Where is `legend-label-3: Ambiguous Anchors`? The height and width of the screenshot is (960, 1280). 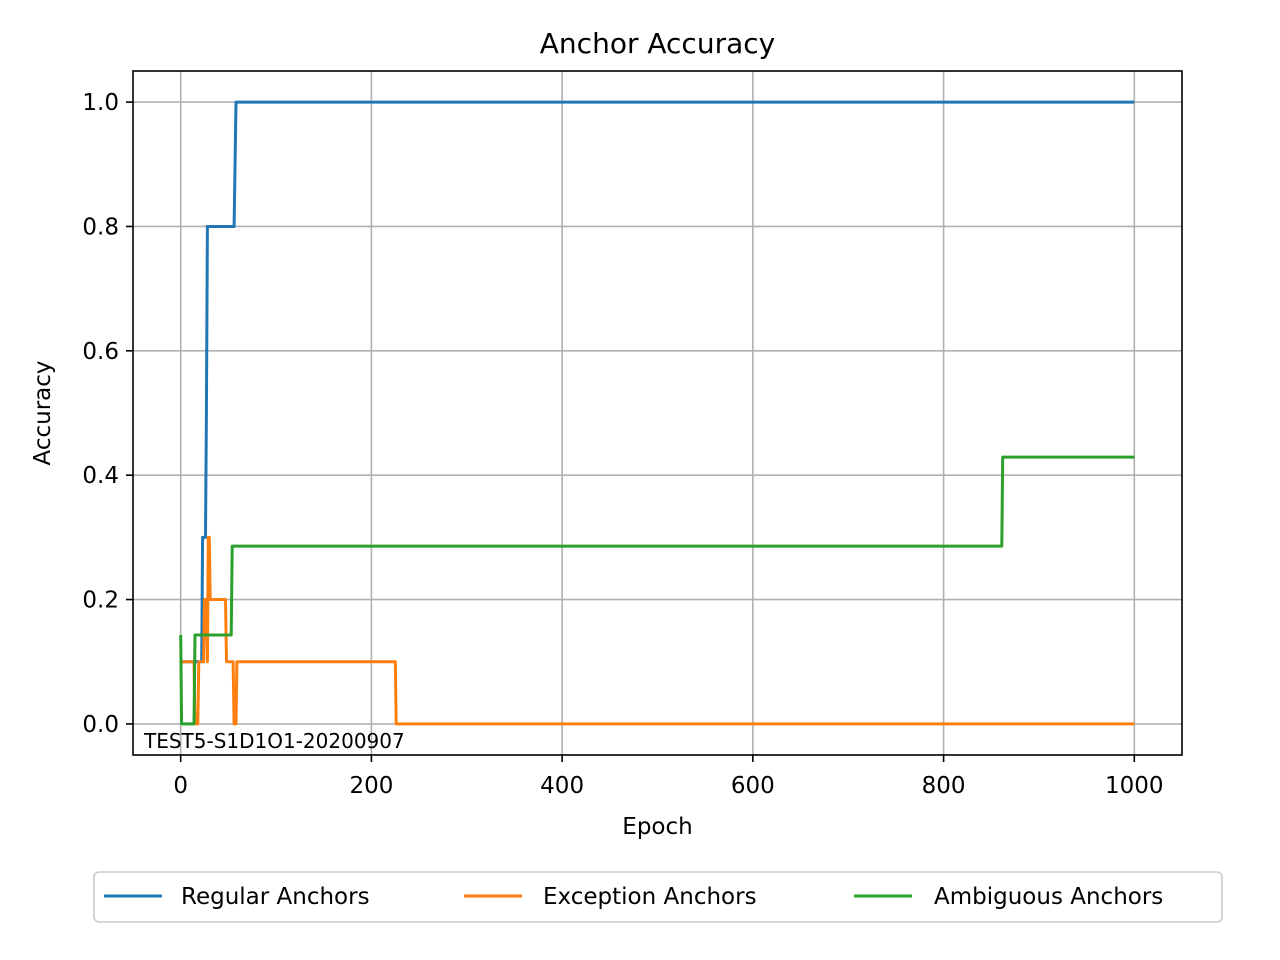
legend-label-3: Ambiguous Anchors is located at coordinates (1048, 897).